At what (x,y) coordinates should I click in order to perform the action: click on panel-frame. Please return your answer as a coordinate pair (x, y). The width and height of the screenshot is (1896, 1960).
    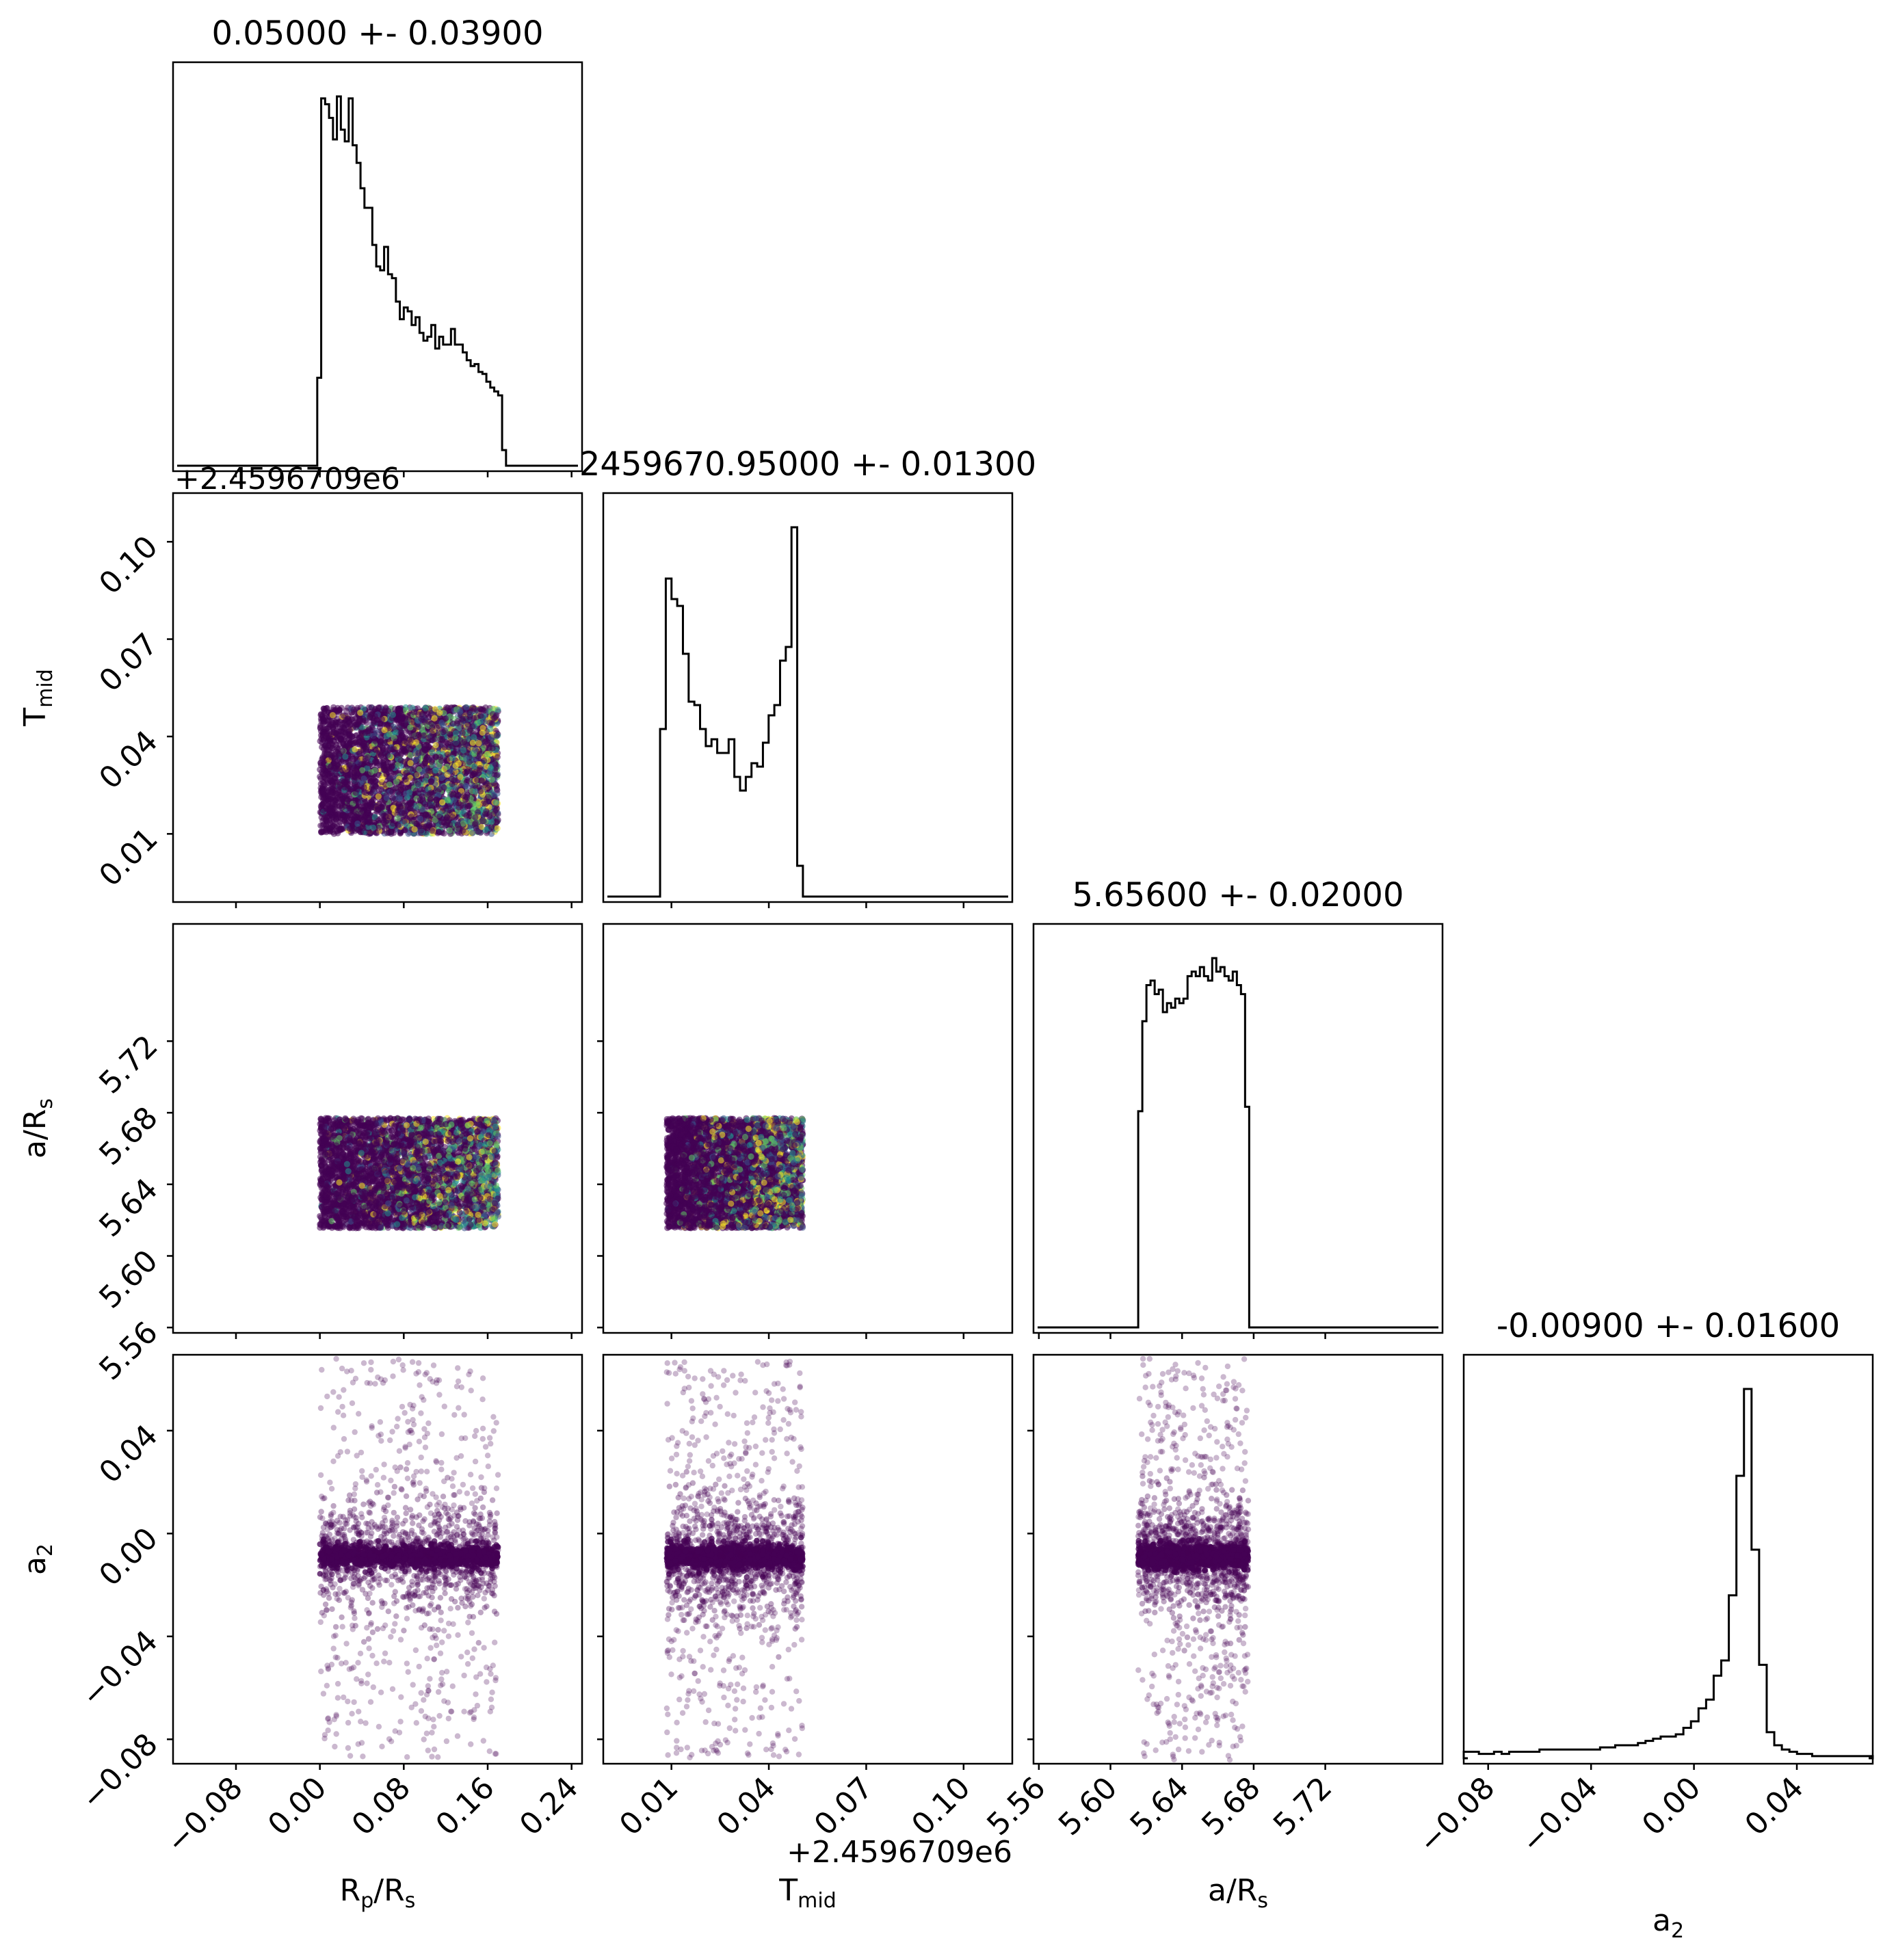
    Looking at the image, I should click on (378, 267).